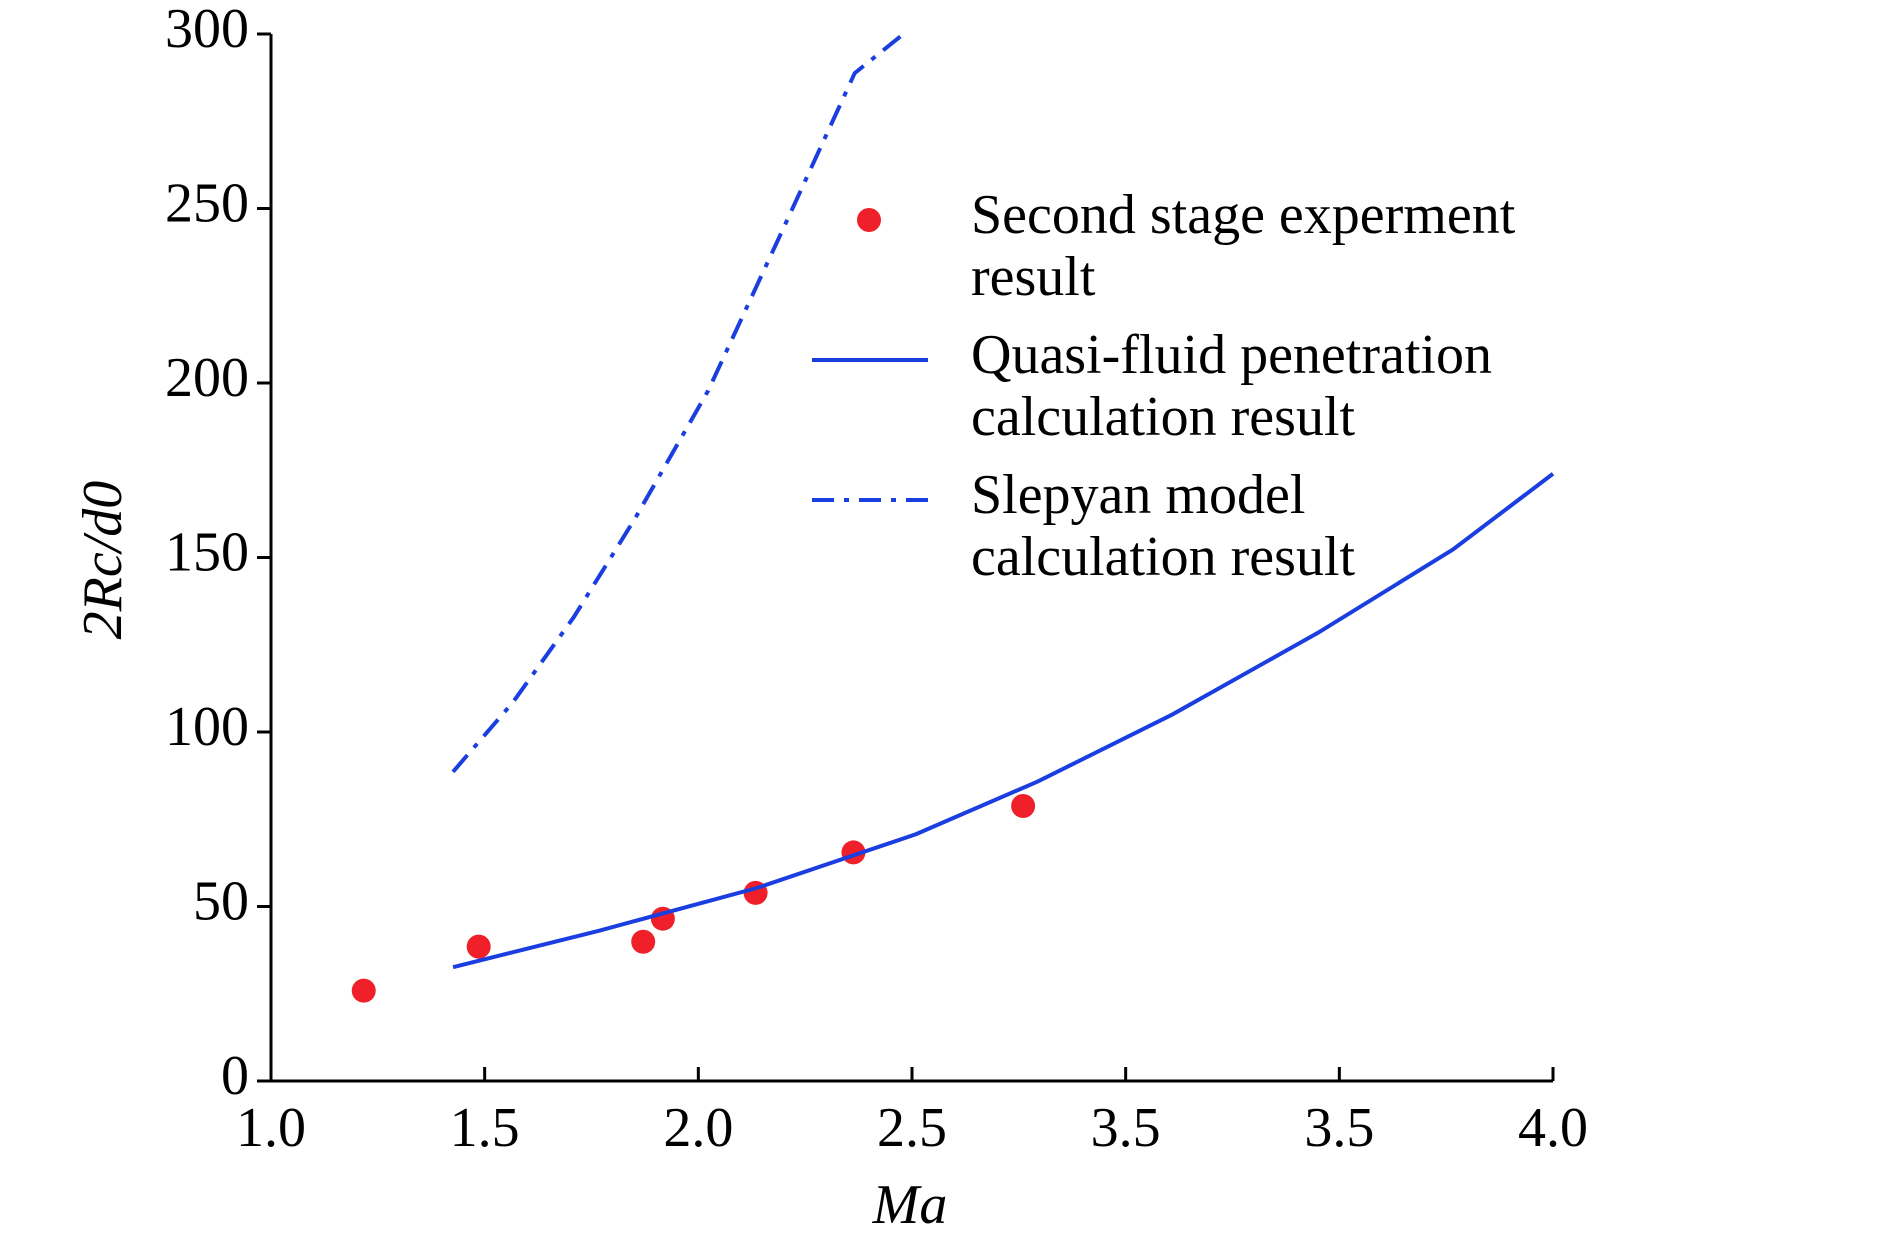  Describe the element at coordinates (207, 552) in the screenshot. I see `y-tick-label: 150` at that location.